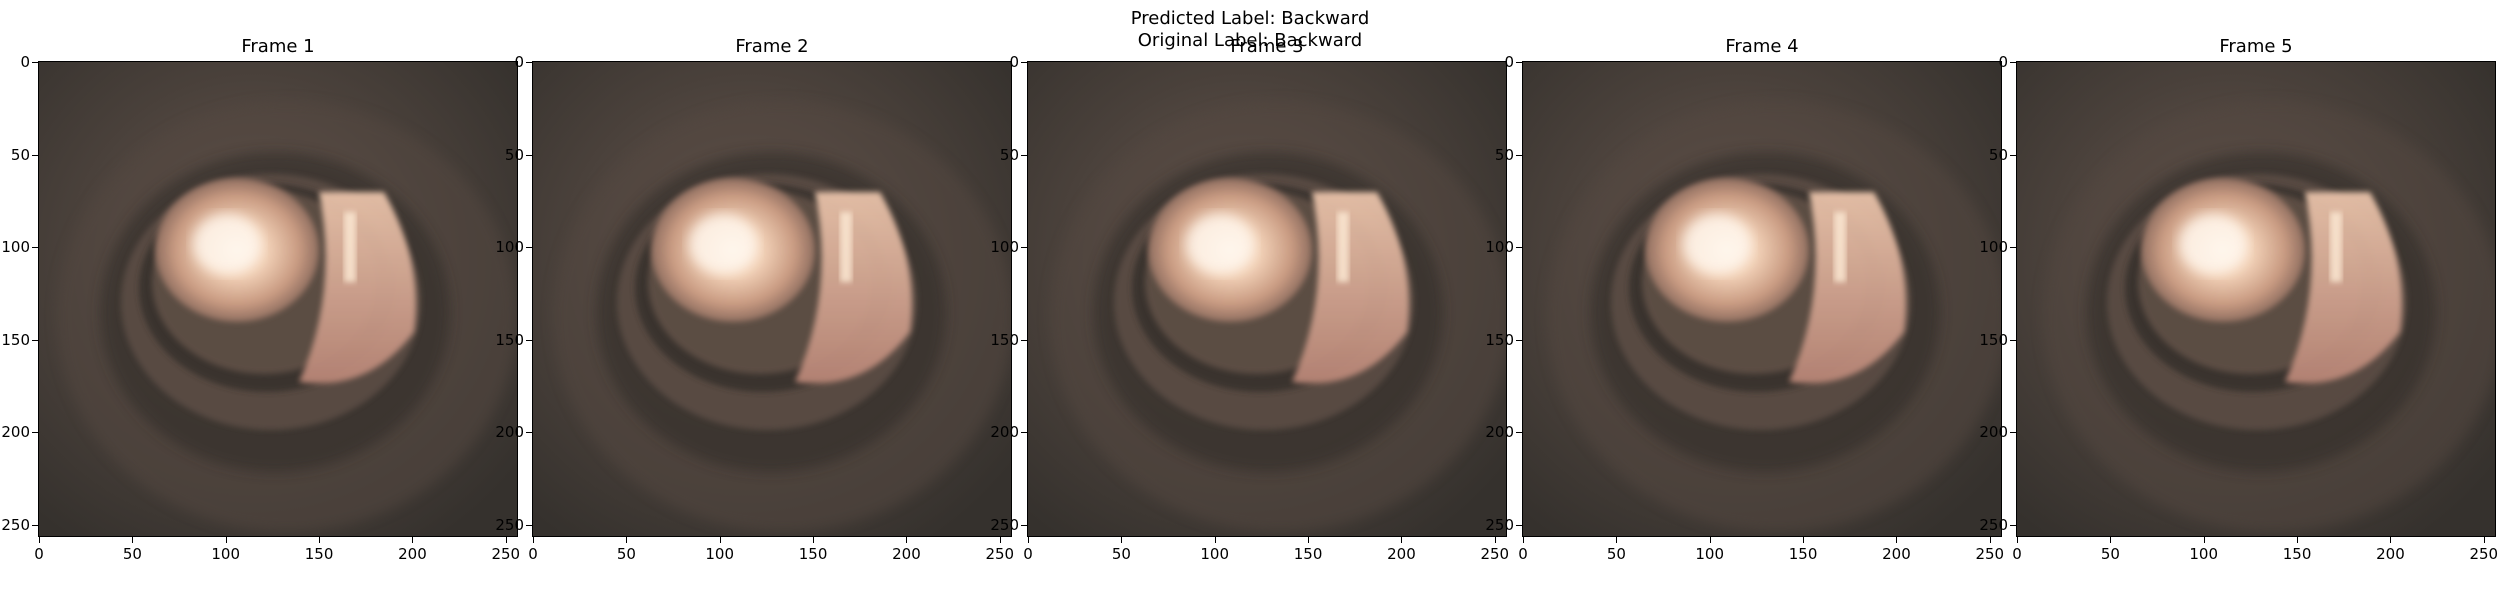 The width and height of the screenshot is (2500, 600). I want to click on frame-title: Frame 4, so click(1762, 46).